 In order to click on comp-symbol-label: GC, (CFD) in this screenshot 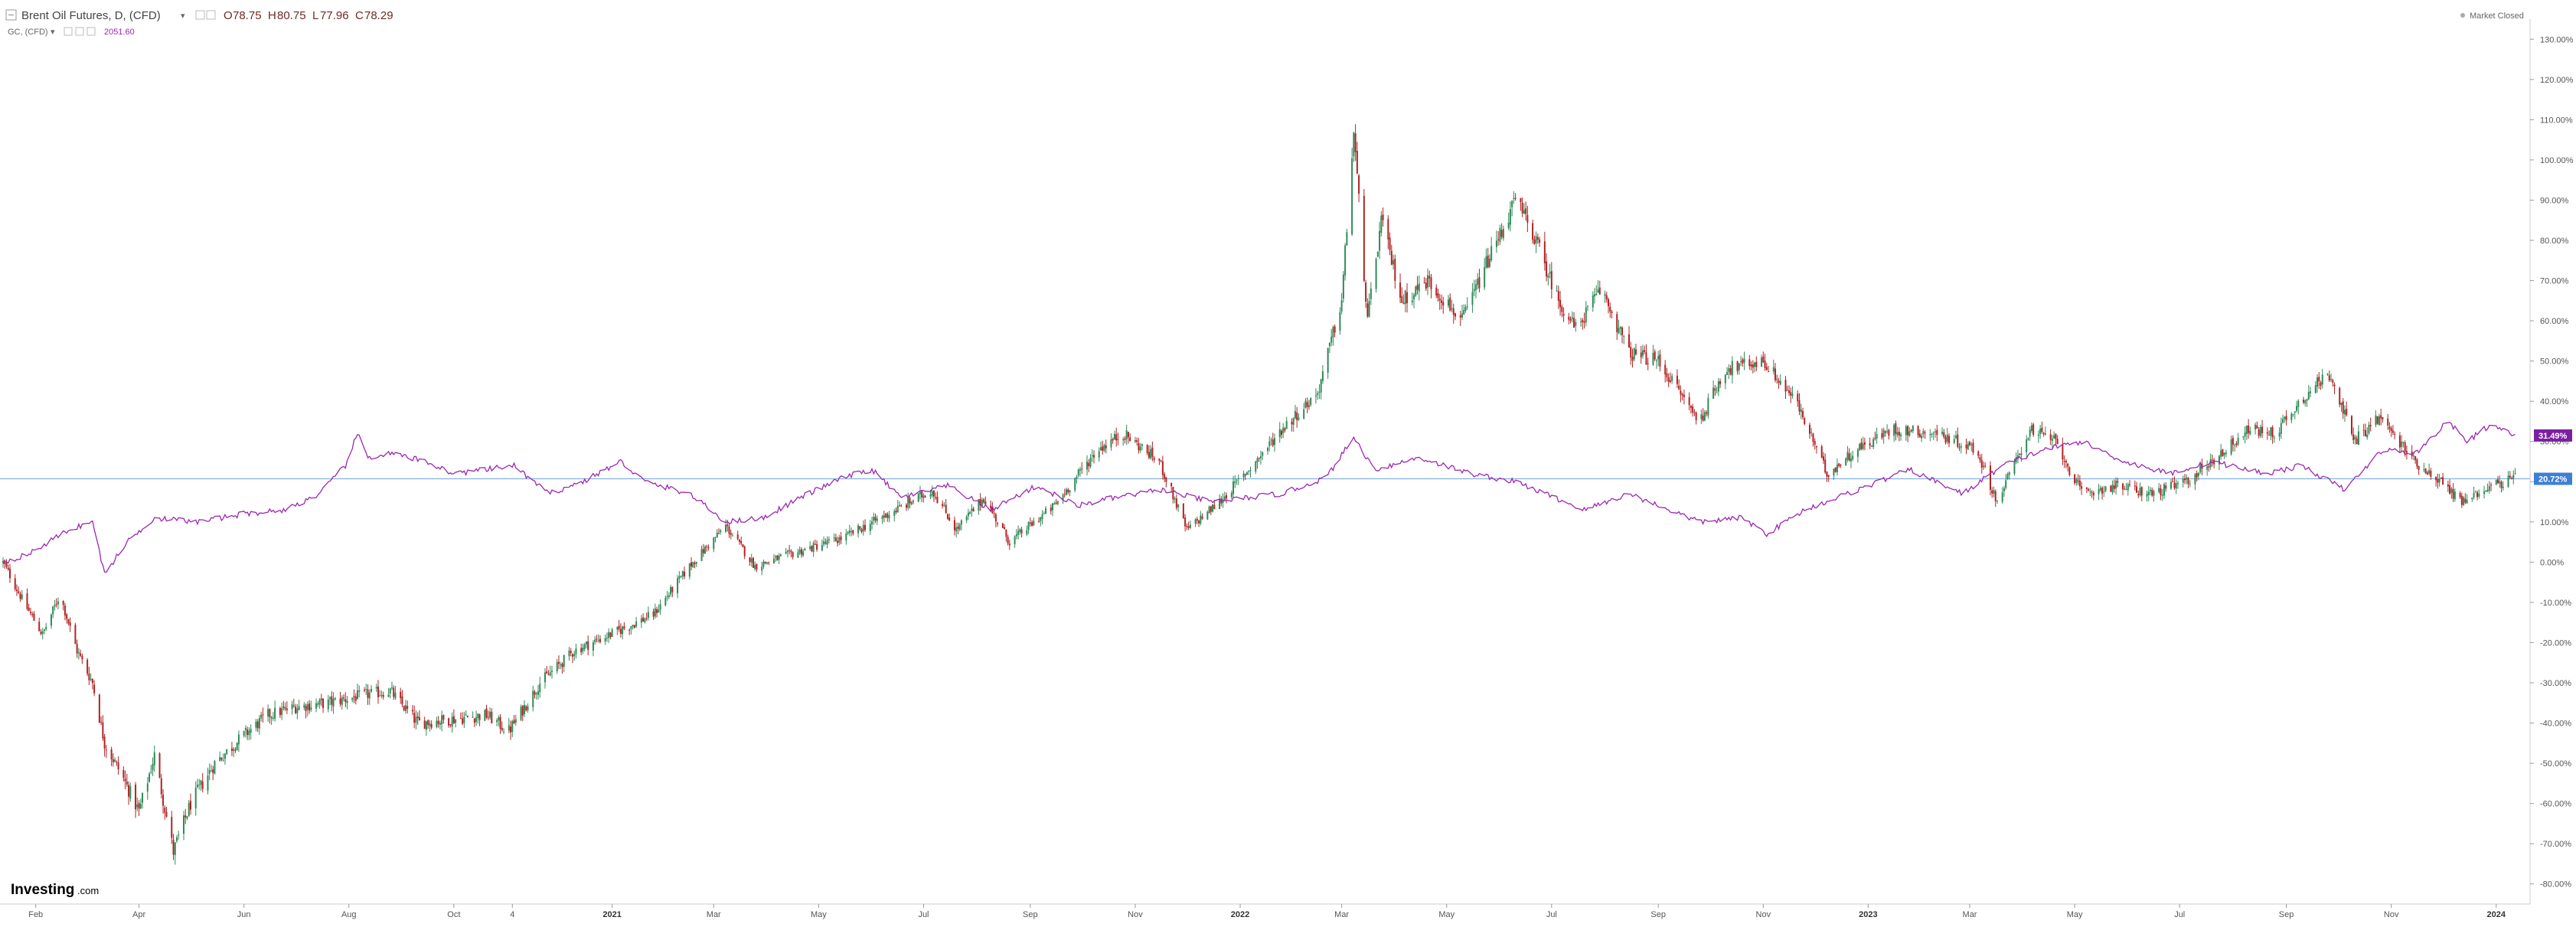, I will do `click(28, 32)`.